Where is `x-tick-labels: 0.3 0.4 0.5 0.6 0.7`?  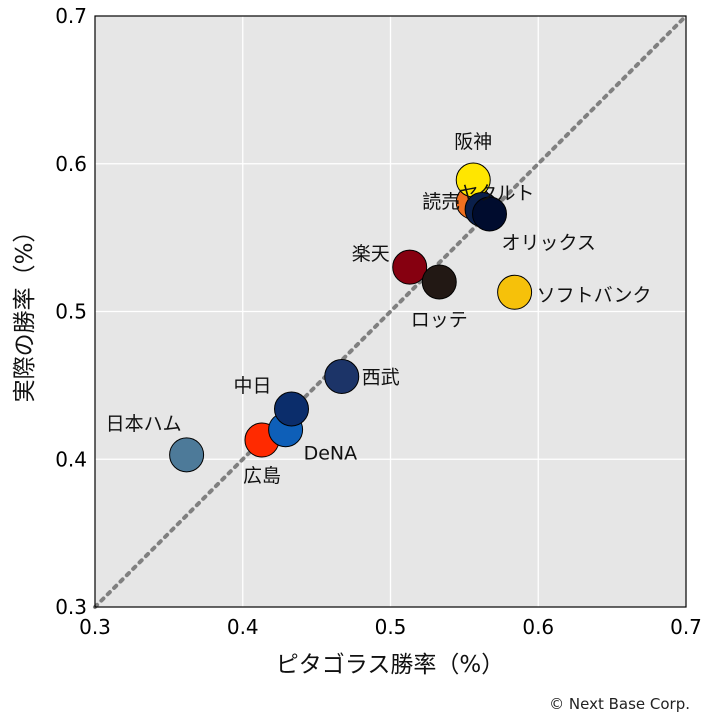 x-tick-labels: 0.3 0.4 0.5 0.6 0.7 is located at coordinates (390, 627).